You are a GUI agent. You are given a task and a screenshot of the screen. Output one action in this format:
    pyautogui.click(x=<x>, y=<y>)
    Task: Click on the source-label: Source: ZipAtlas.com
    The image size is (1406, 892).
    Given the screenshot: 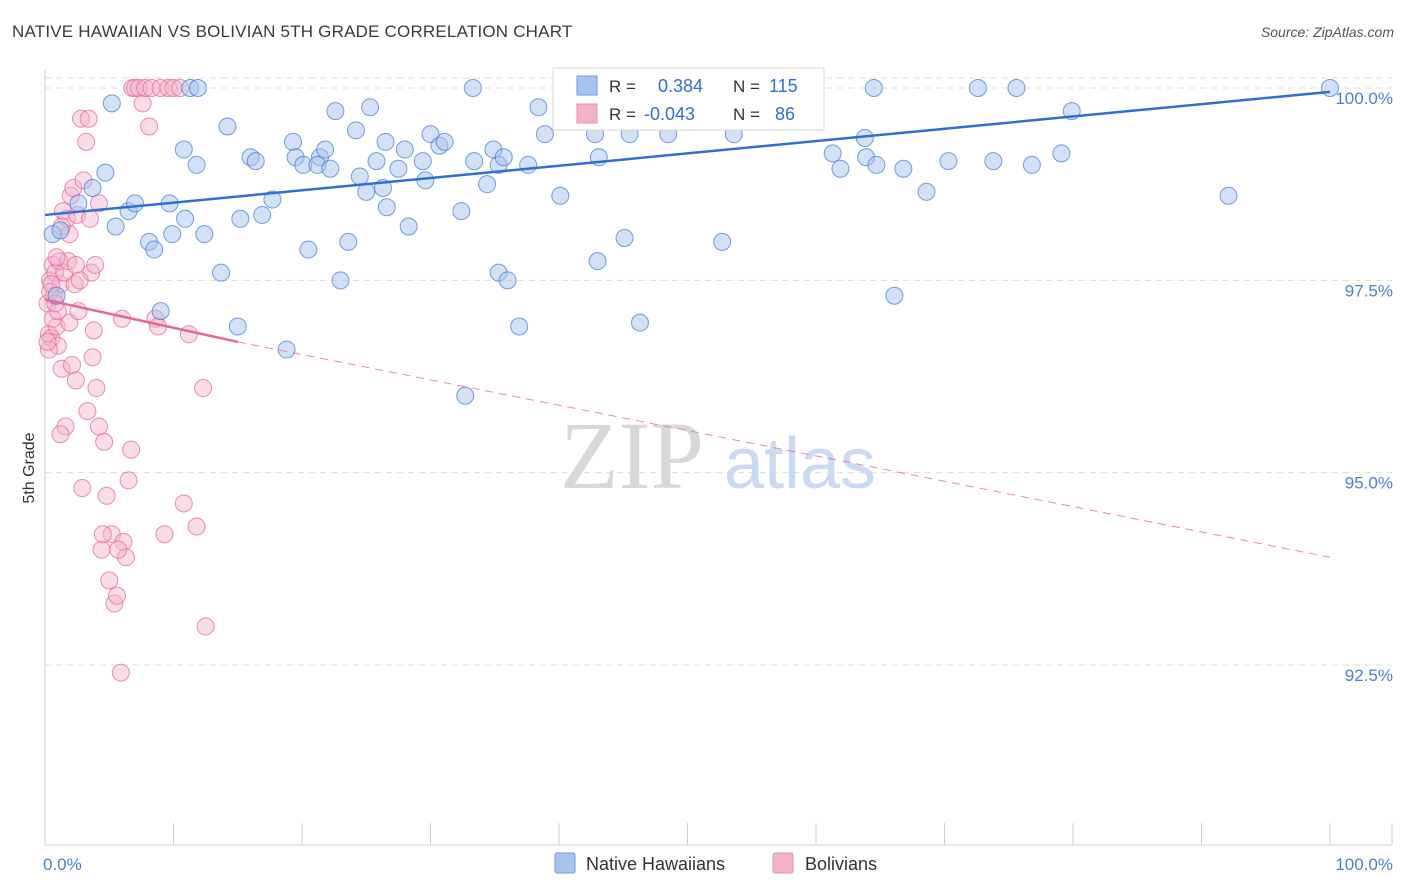 What is the action you would take?
    pyautogui.click(x=1327, y=32)
    